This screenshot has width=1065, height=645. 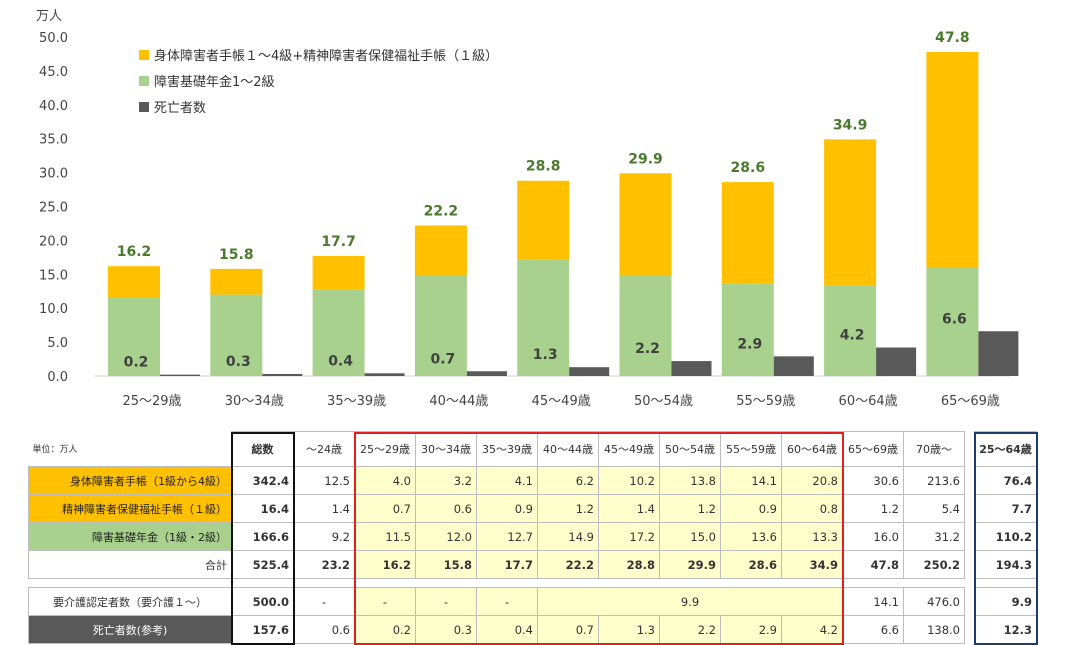 I want to click on value-cell: 12.0, so click(x=446, y=536).